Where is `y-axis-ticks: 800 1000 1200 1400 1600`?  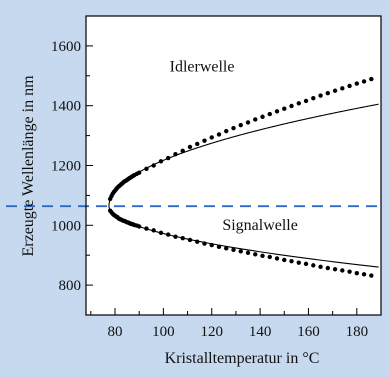
y-axis-ticks: 800 1000 1200 1400 1600 is located at coordinates (72, 166).